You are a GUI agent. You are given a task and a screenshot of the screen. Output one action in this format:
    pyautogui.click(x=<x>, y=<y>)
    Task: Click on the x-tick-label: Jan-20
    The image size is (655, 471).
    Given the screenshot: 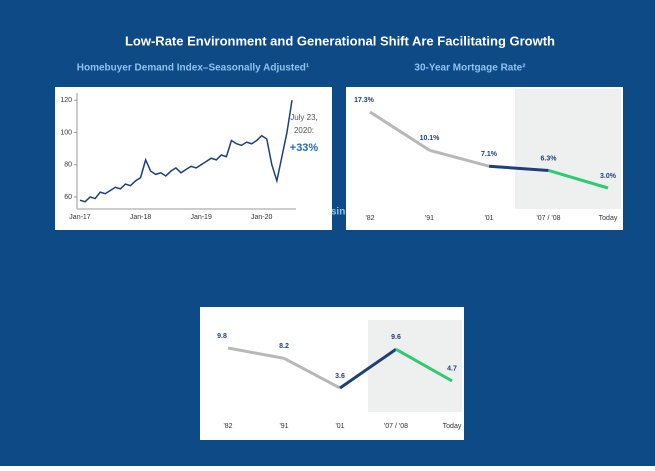 What is the action you would take?
    pyautogui.click(x=262, y=217)
    